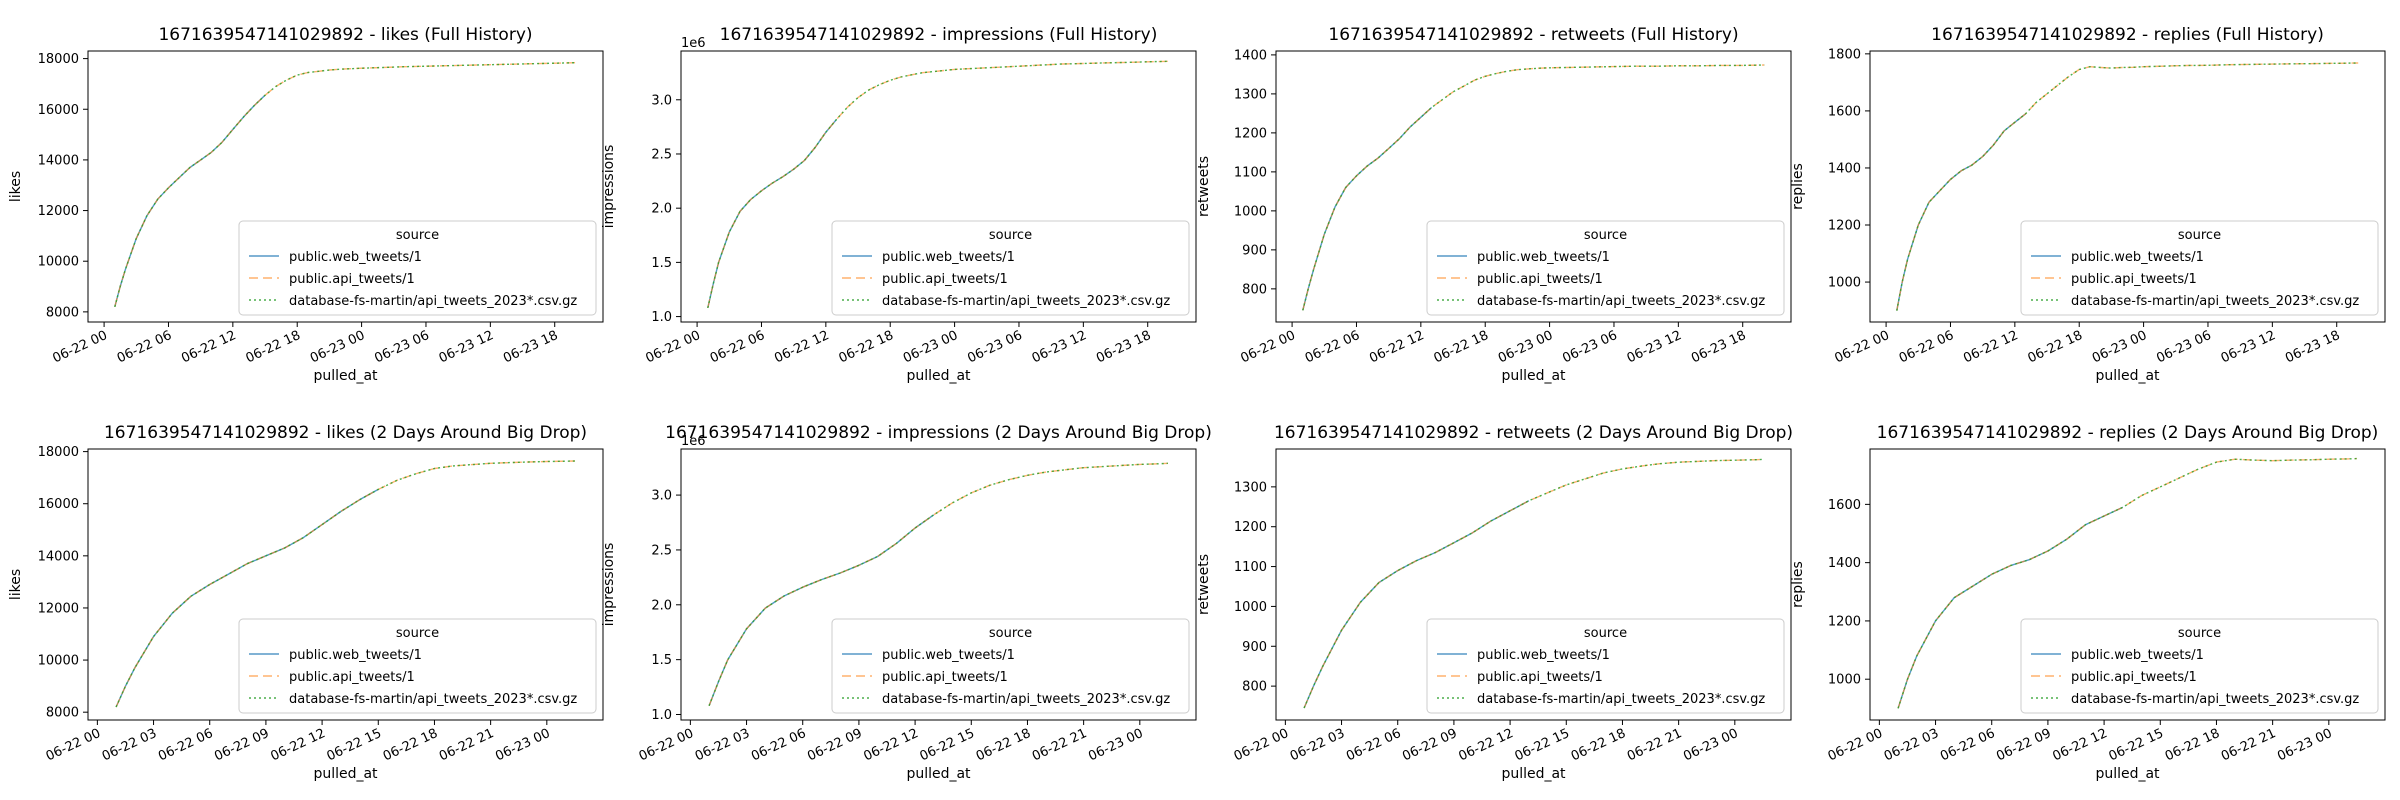  What do you see at coordinates (2023, 745) in the screenshot?
I see `x-tick-label: 06-22 09` at bounding box center [2023, 745].